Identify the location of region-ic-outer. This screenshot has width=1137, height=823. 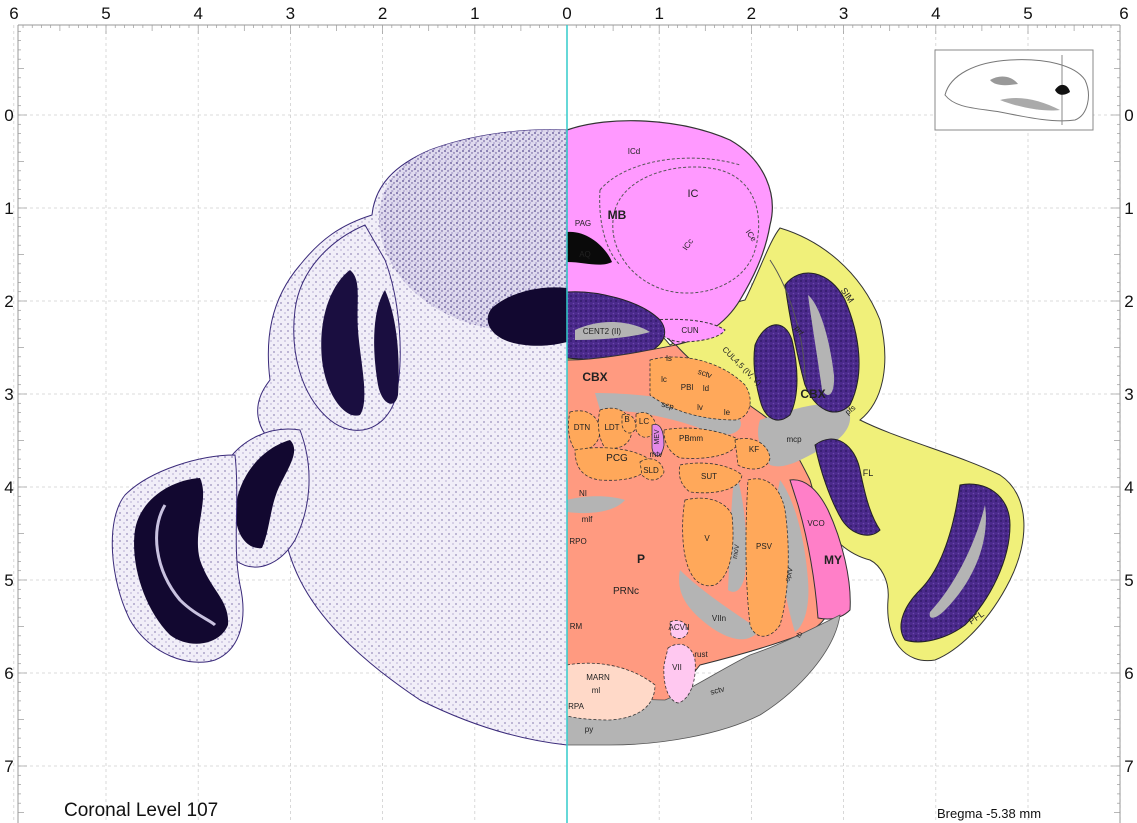
(670, 174).